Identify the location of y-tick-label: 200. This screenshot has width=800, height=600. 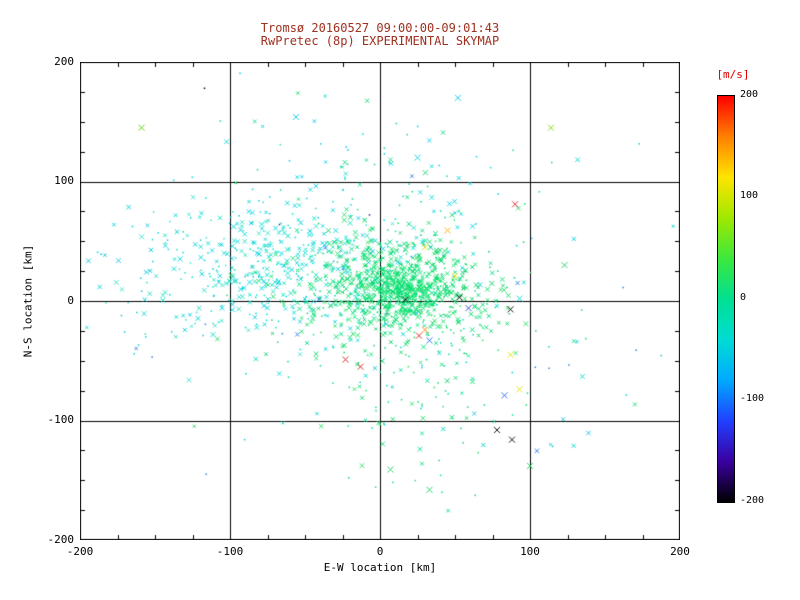
(64, 61).